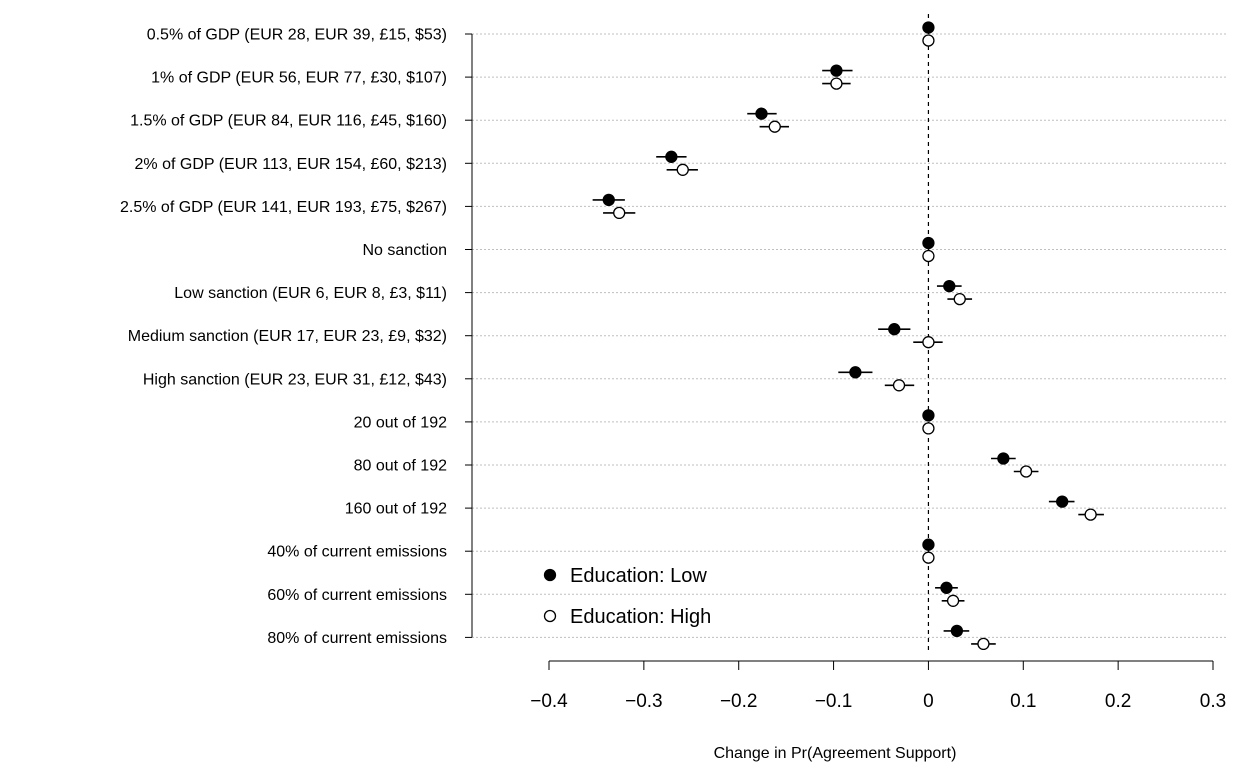  I want to click on legend-marker-low, so click(550, 575).